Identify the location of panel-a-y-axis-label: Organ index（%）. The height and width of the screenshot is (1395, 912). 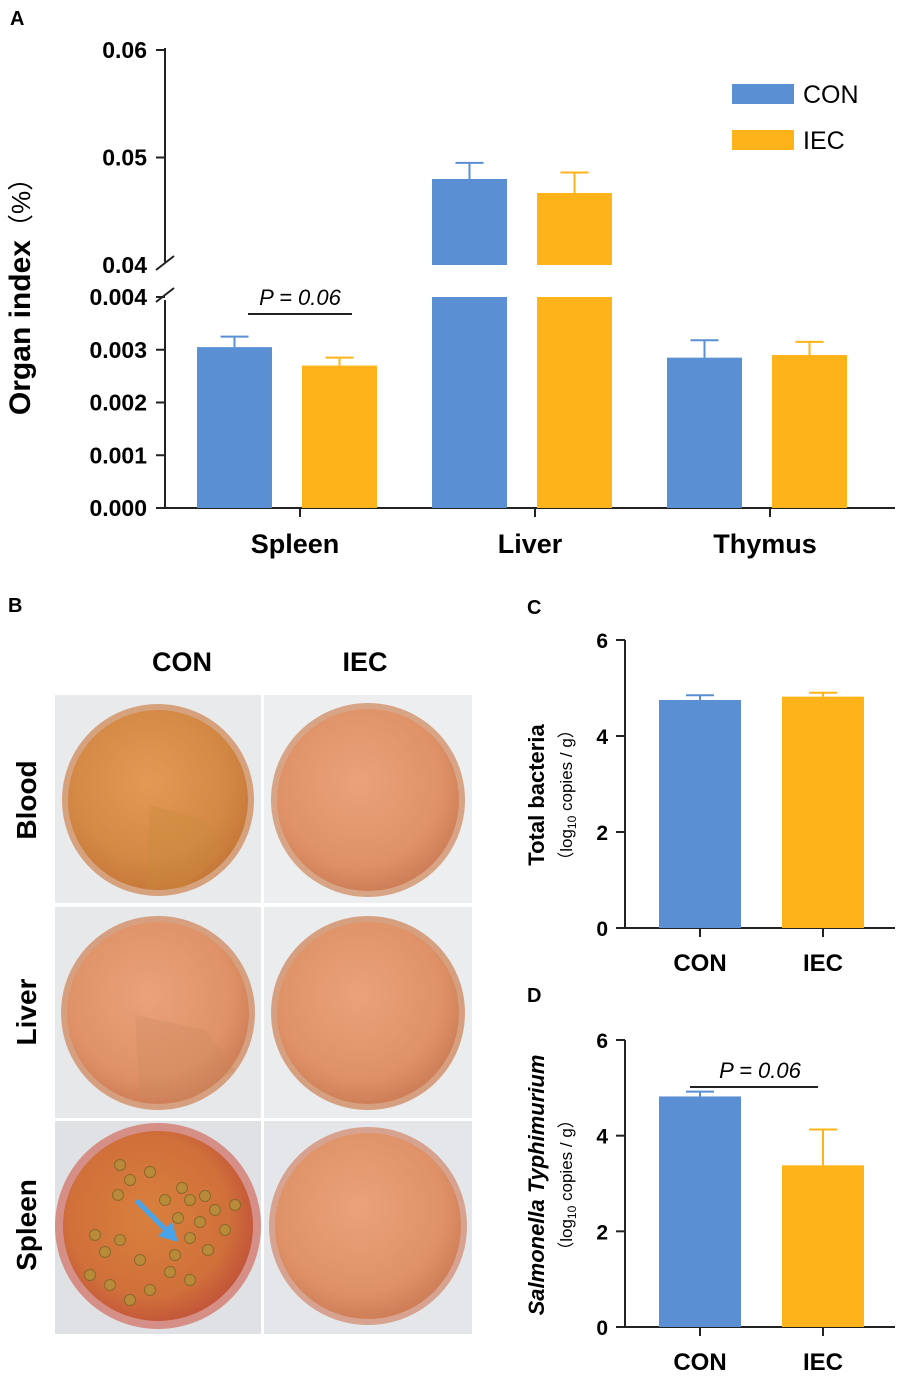
(20, 290).